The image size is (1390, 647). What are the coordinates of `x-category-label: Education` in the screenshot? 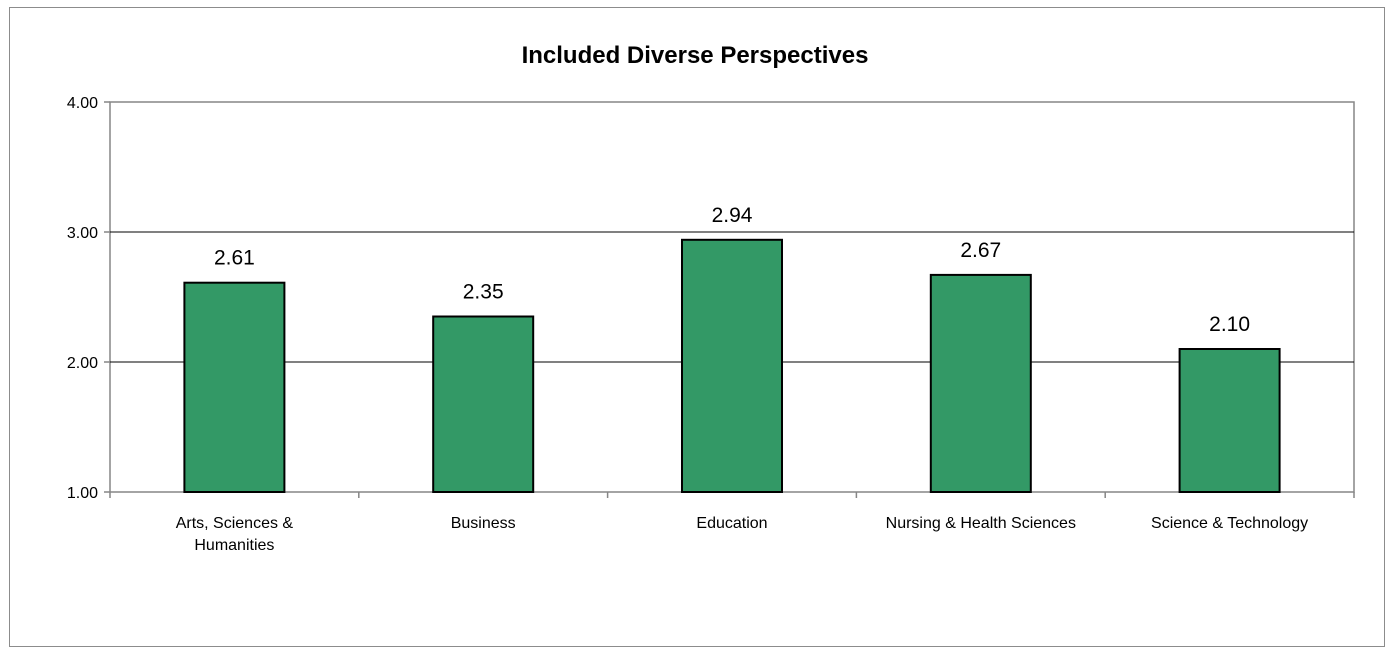 It's located at (731, 523).